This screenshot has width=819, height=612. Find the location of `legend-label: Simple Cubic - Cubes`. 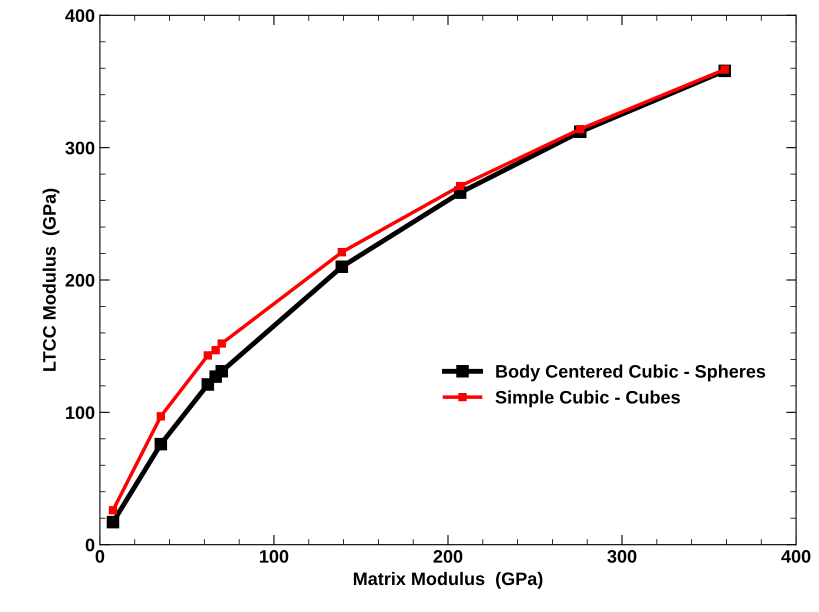

legend-label: Simple Cubic - Cubes is located at coordinates (588, 399).